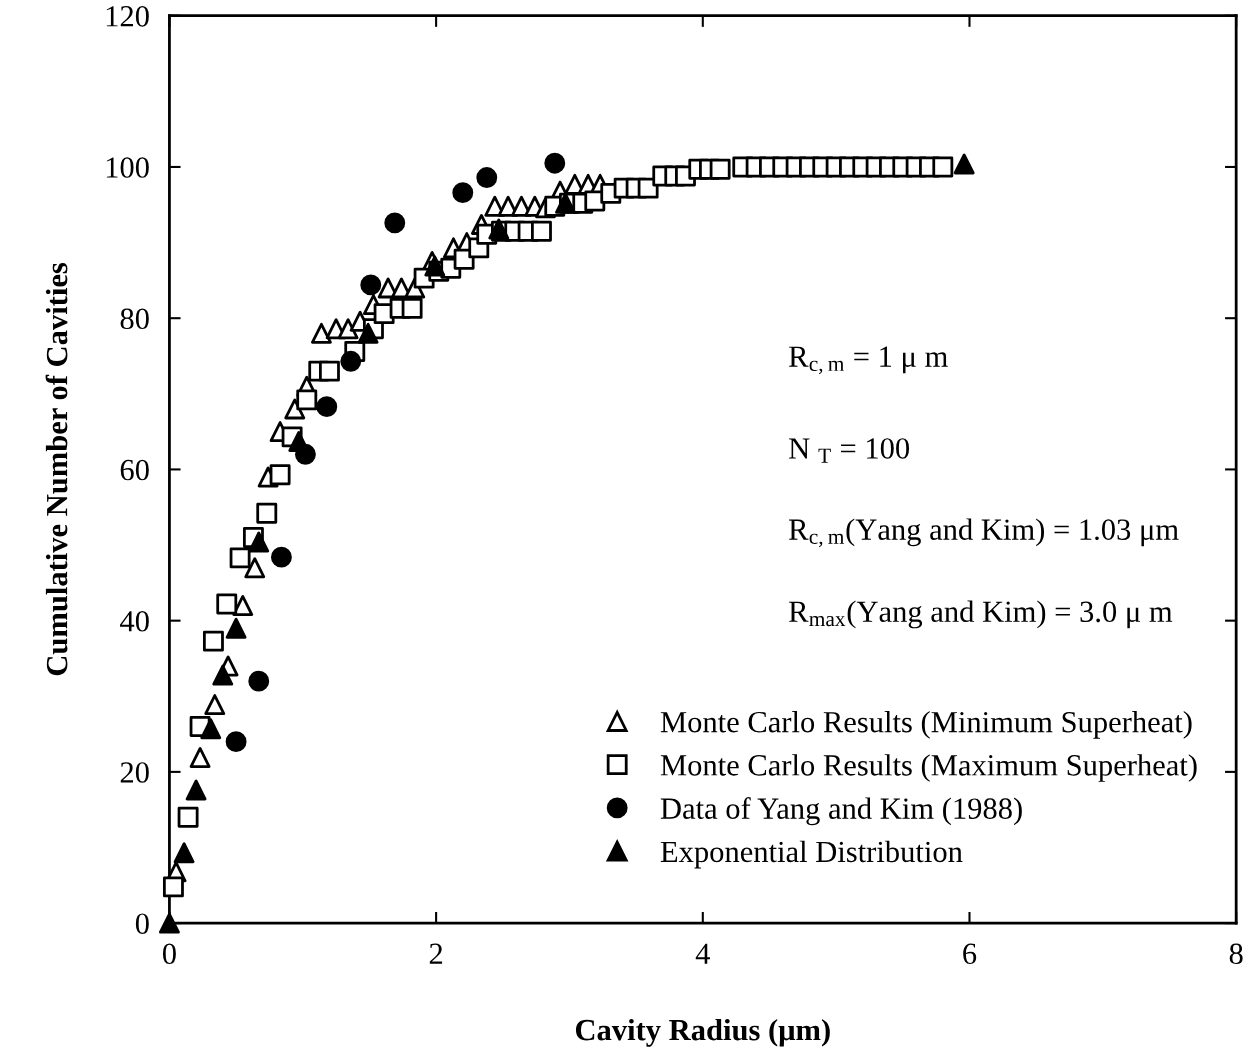  I want to click on x-tick-label: 6, so click(970, 954).